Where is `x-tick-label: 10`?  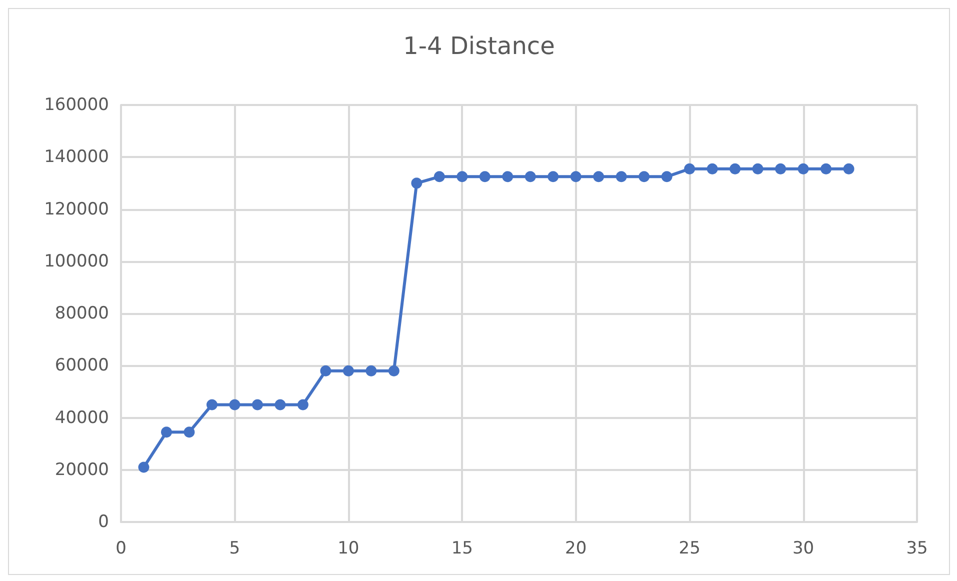
x-tick-label: 10 is located at coordinates (349, 548).